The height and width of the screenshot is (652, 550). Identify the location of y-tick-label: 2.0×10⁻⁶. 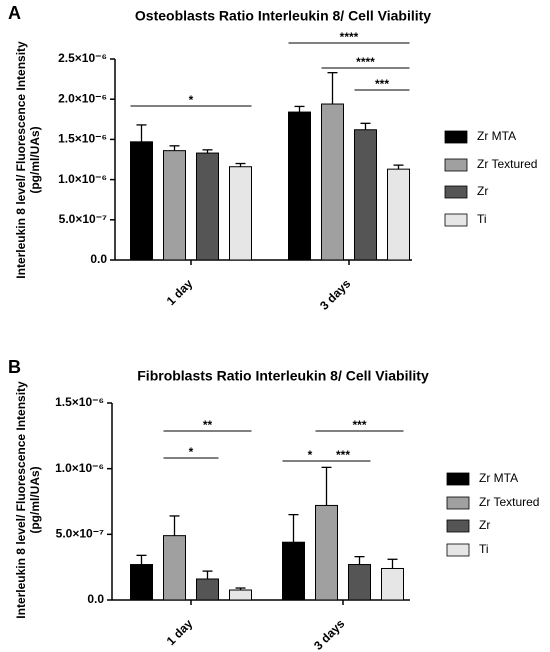
(82, 98).